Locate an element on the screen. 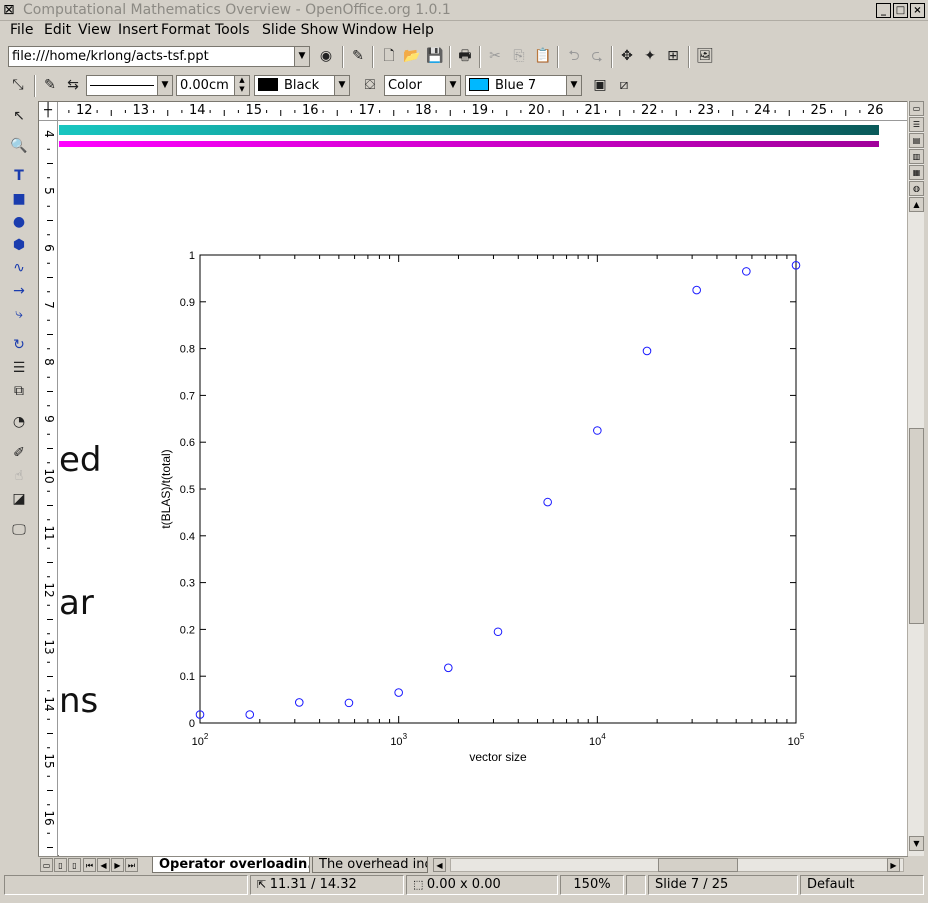 The image size is (928, 903). connector-tool-icon: ⤷ is located at coordinates (19, 314).